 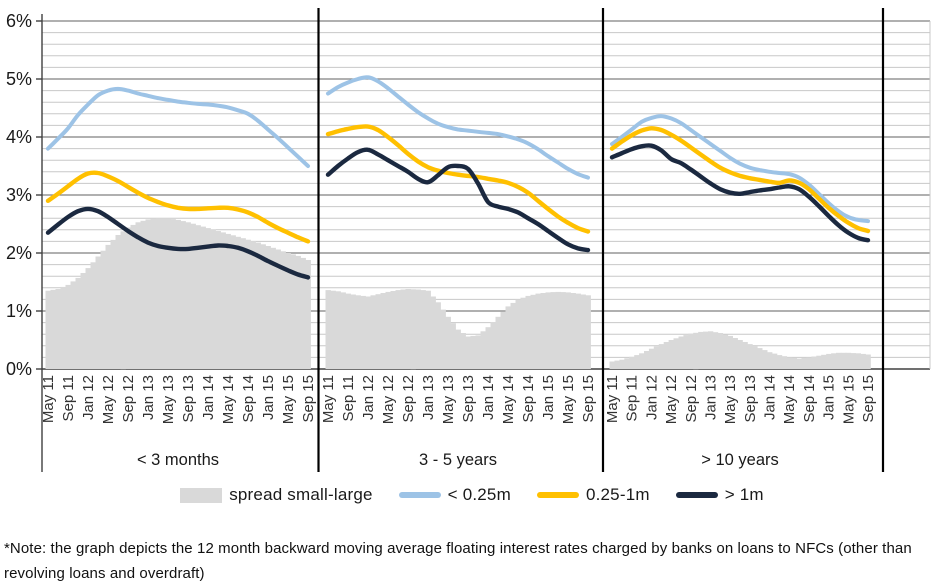 I want to click on y-axis-label: 2%, so click(x=19, y=253).